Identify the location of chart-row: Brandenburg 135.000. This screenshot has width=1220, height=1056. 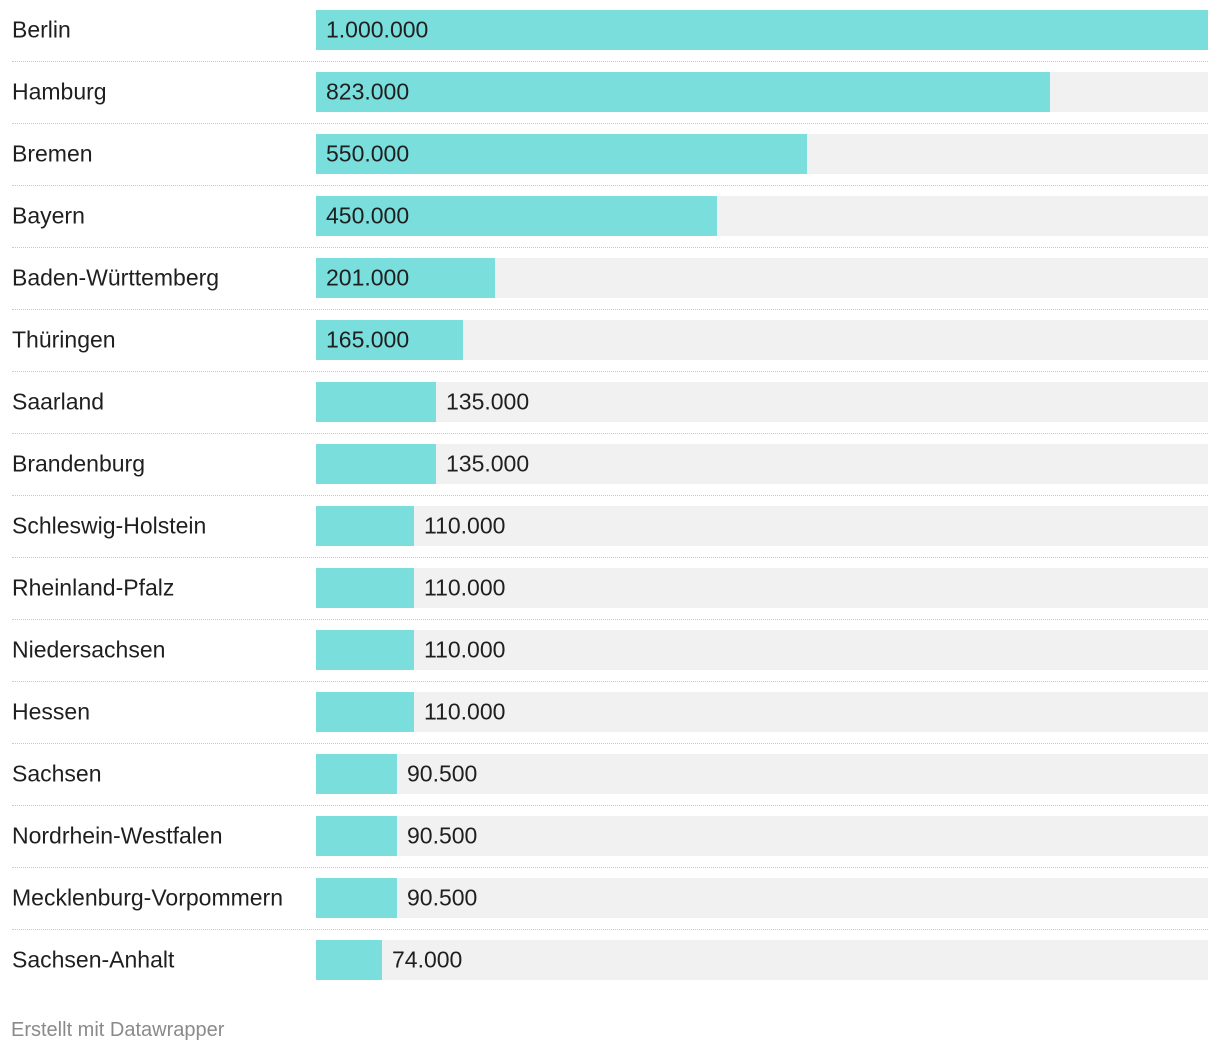
(610, 465).